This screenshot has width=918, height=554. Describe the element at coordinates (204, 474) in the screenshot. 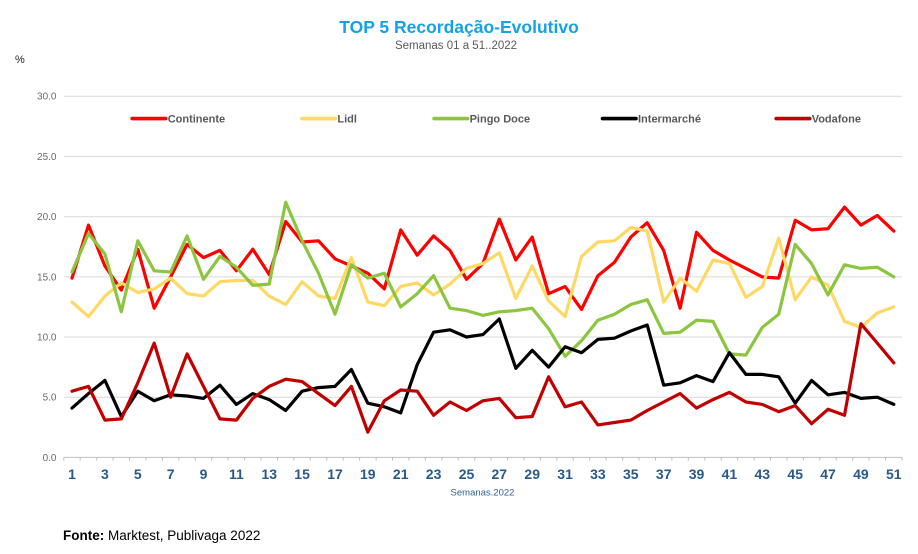

I see `svg-text: 9` at that location.